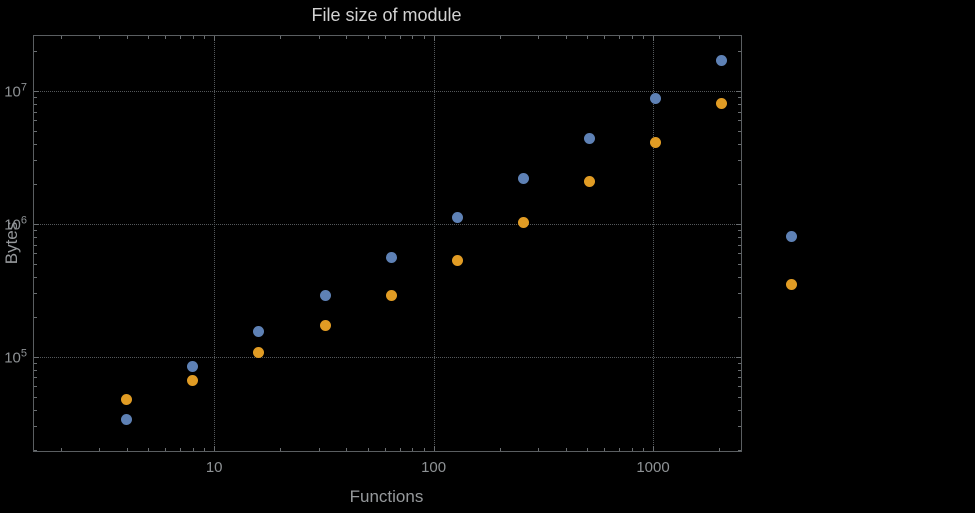 This screenshot has height=513, width=975. Describe the element at coordinates (386, 15) in the screenshot. I see `chart-title: File size of module` at that location.